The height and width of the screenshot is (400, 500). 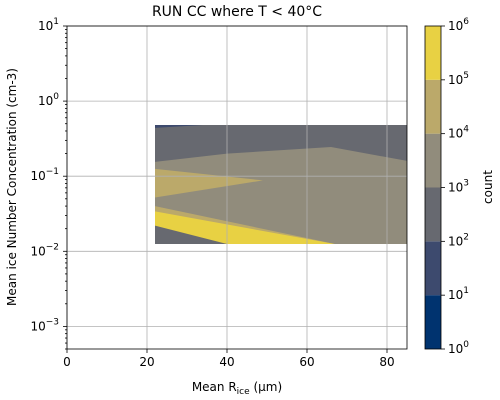 What do you see at coordinates (386, 362) in the screenshot?
I see `x-tick-label-4: 80` at bounding box center [386, 362].